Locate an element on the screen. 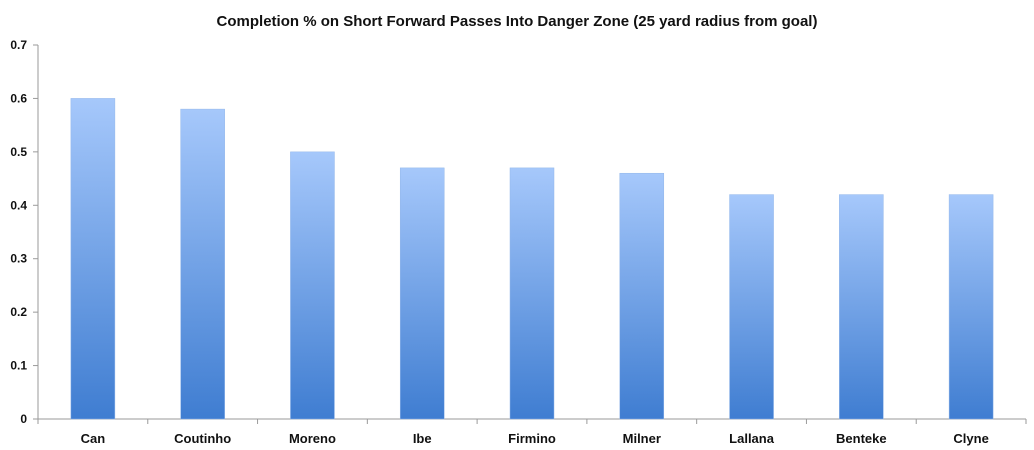 Image resolution: width=1034 pixels, height=450 pixels. x-tick-label: Benteke is located at coordinates (861, 438).